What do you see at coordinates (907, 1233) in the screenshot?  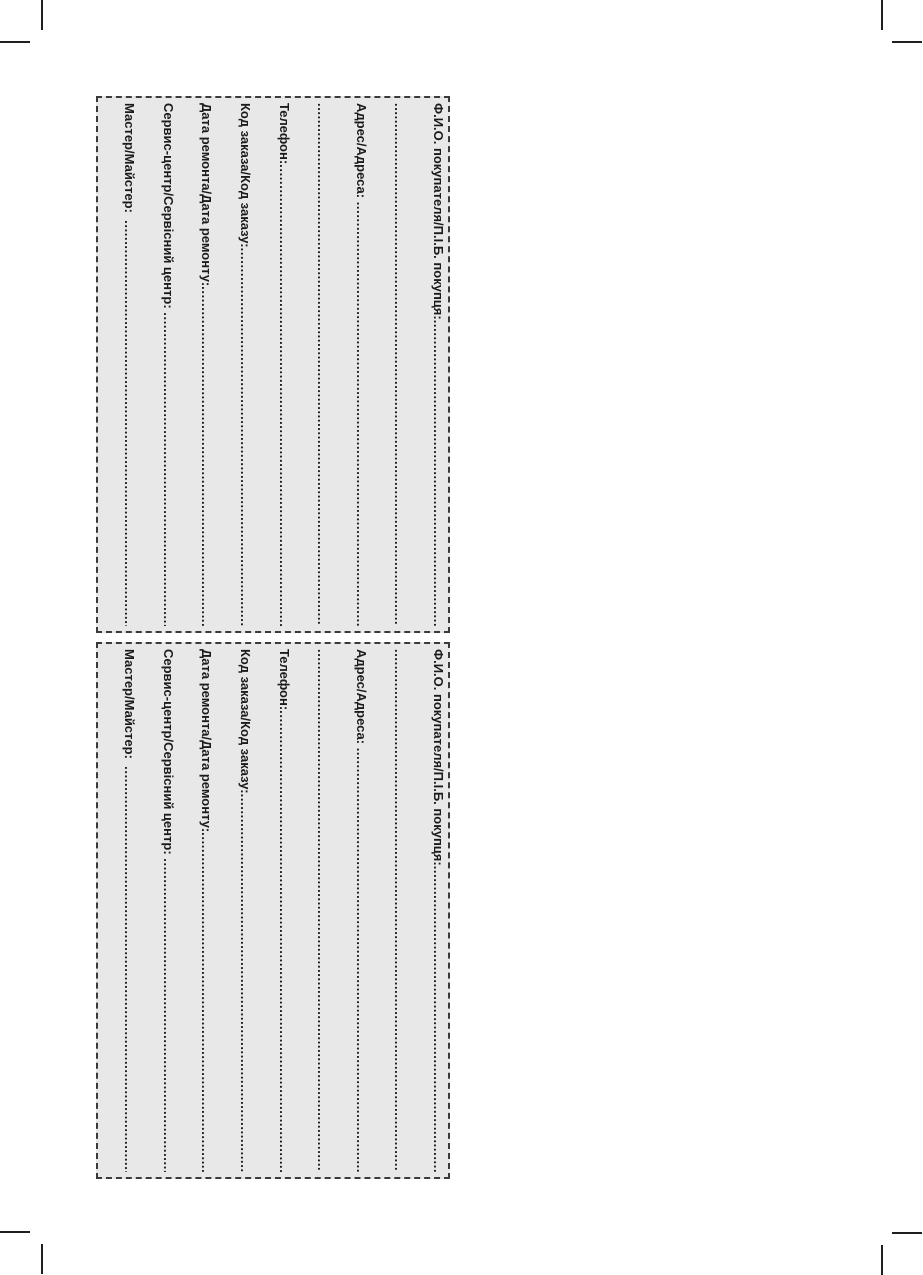 I see `crop-mark-bottom-right-horizontal` at bounding box center [907, 1233].